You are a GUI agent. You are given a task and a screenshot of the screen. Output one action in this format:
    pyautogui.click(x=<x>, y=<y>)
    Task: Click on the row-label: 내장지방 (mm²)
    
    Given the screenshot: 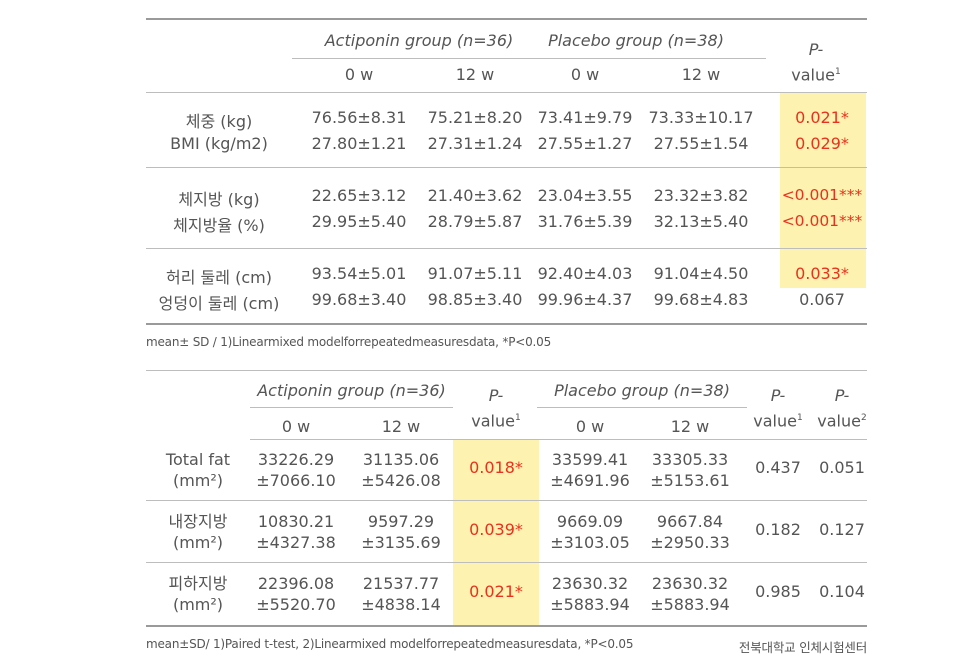 What is the action you would take?
    pyautogui.click(x=198, y=532)
    